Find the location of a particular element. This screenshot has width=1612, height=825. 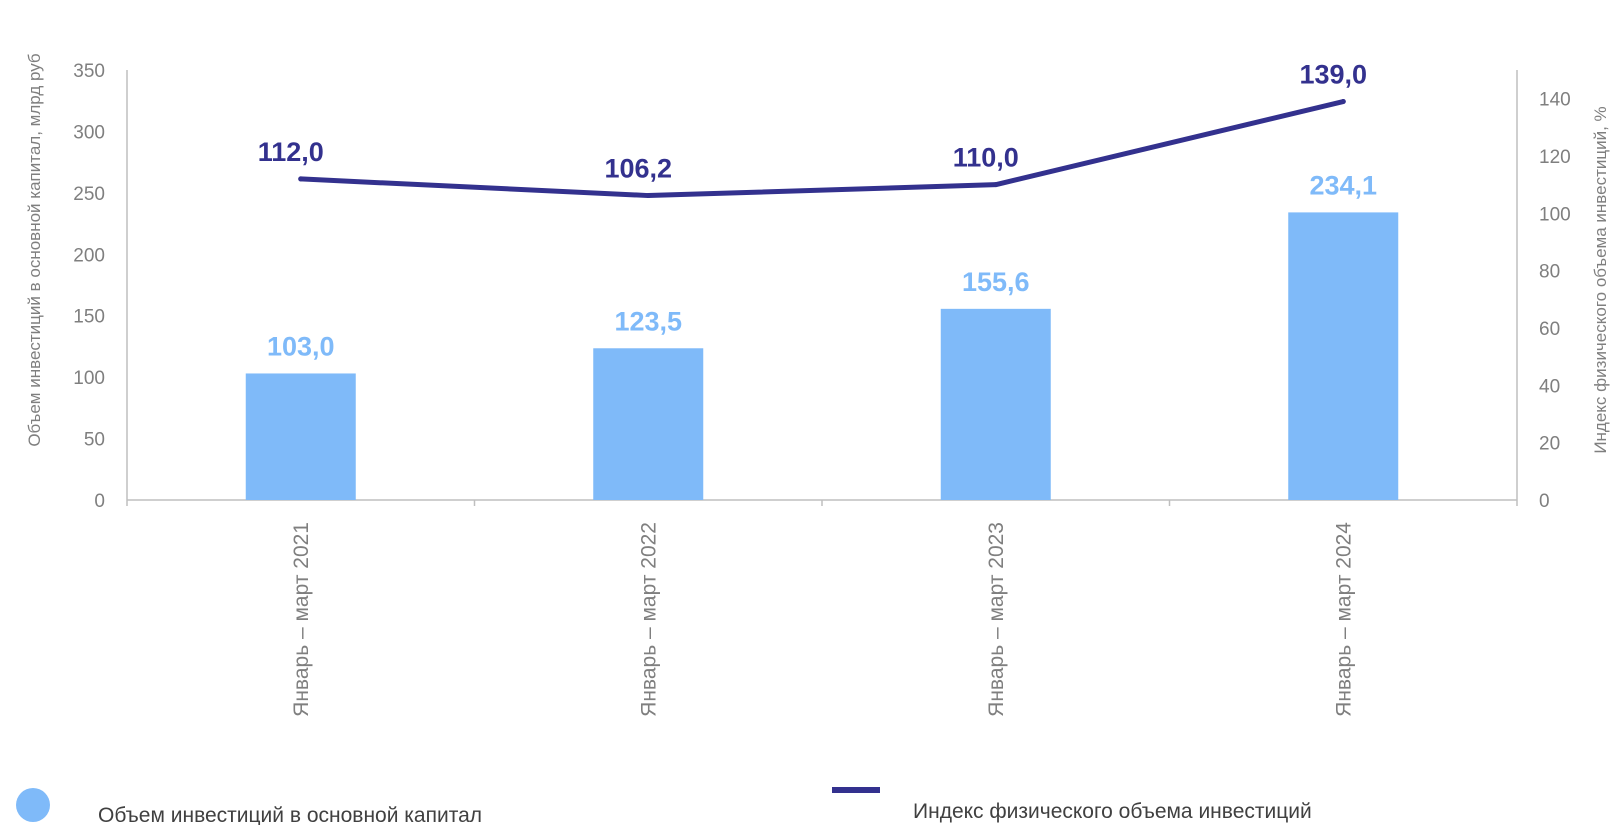

line-data-label: 106,2 is located at coordinates (638, 169).